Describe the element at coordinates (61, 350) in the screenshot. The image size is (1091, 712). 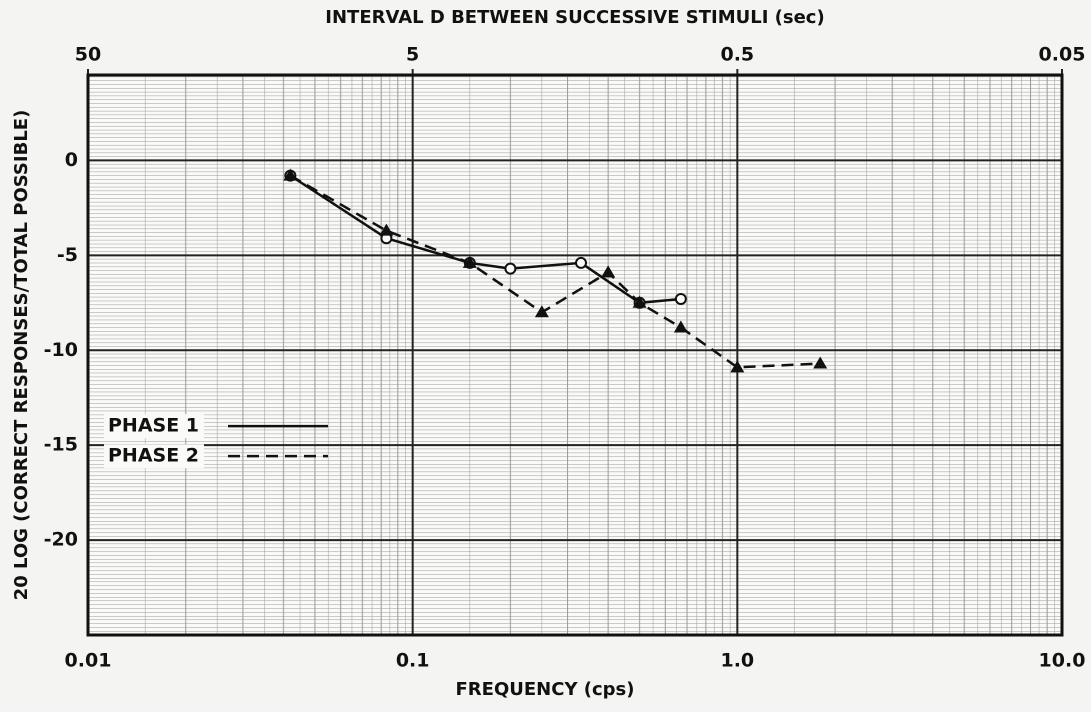
I see `y-tick-label: -10` at that location.